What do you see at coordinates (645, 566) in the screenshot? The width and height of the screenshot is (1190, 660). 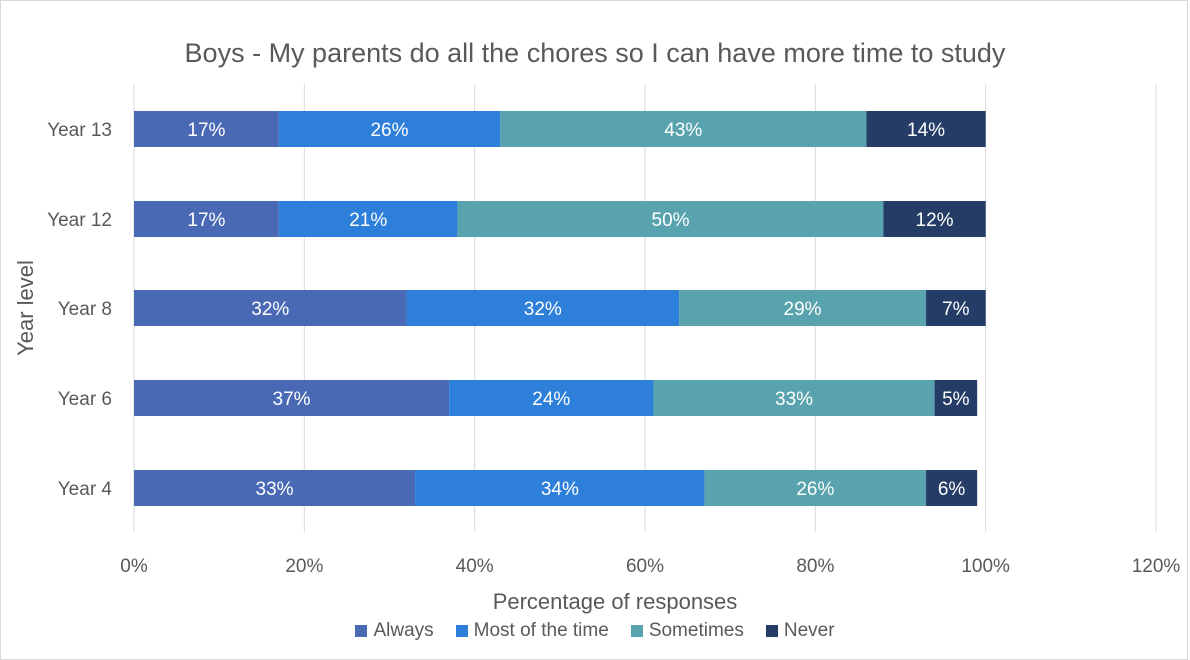 I see `x-tick-label: 60%` at bounding box center [645, 566].